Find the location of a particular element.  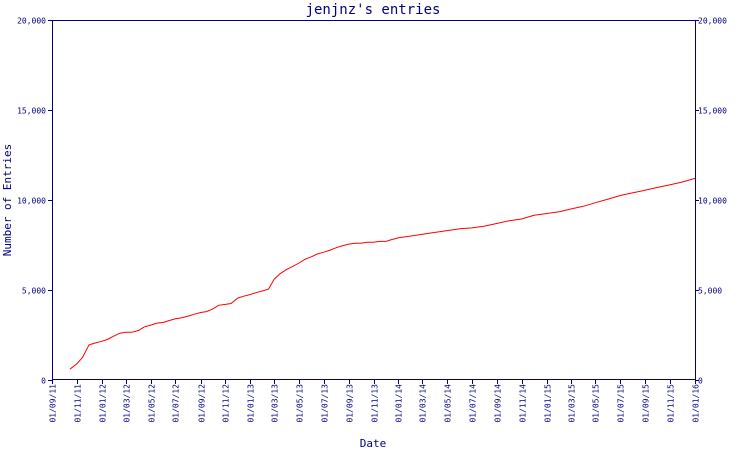

x-tick-label: 01/07/13 is located at coordinates (325, 403).